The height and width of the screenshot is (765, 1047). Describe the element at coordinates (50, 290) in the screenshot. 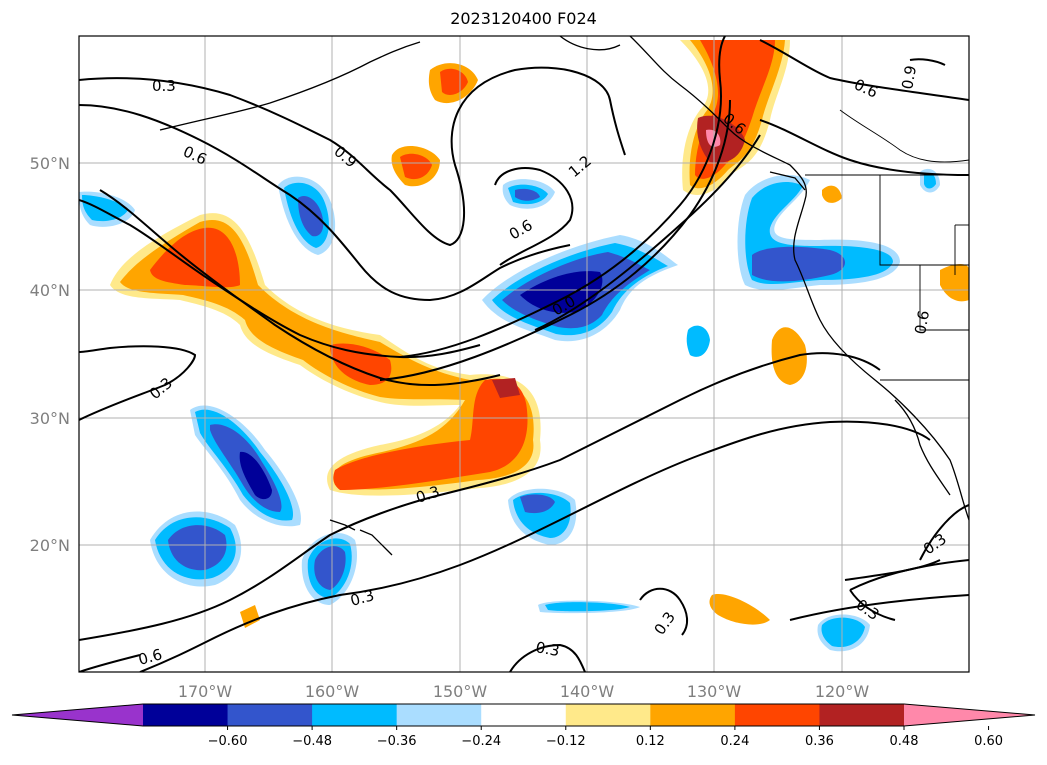

I see `lat-tick-40: 40°N` at that location.